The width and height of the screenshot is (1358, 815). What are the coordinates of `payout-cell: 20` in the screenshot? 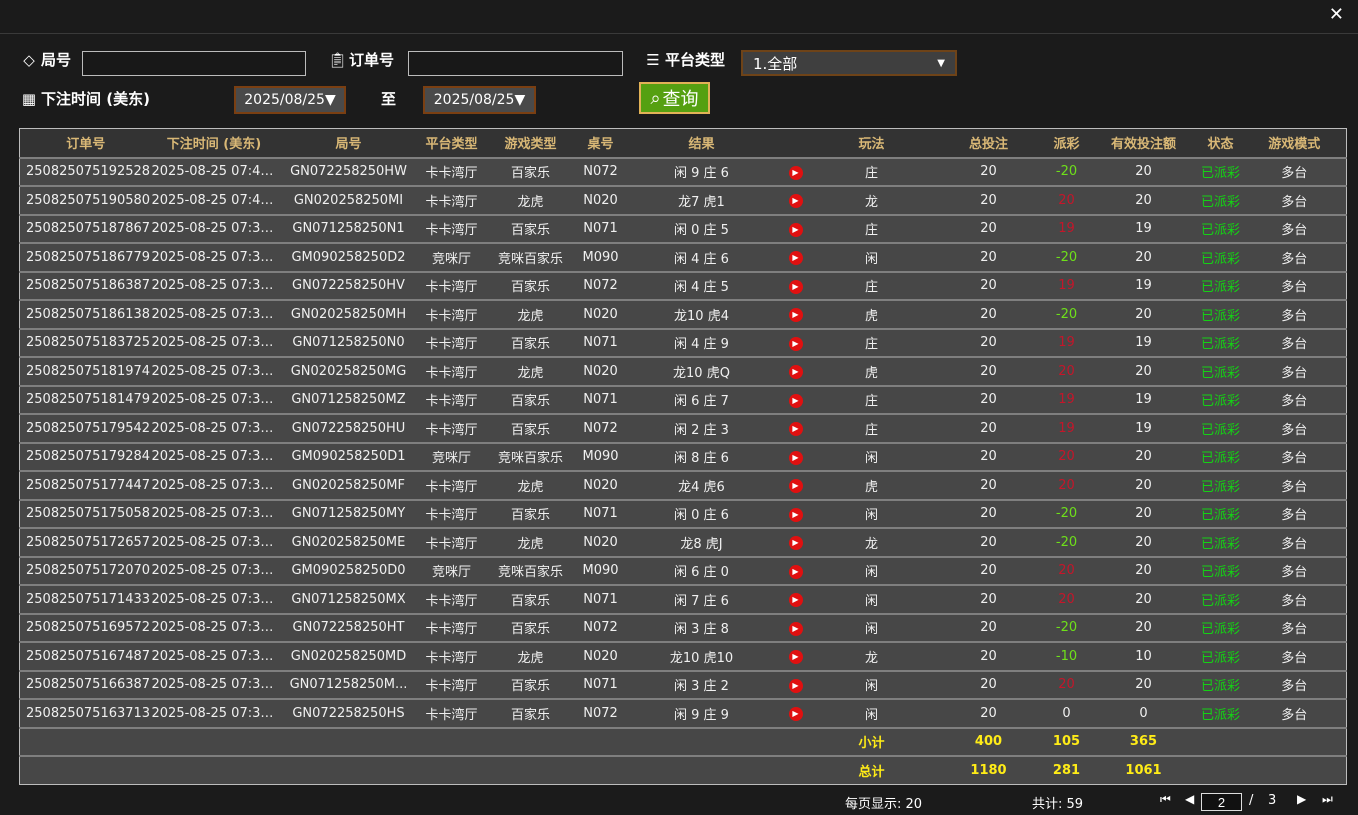 It's located at (1066, 684).